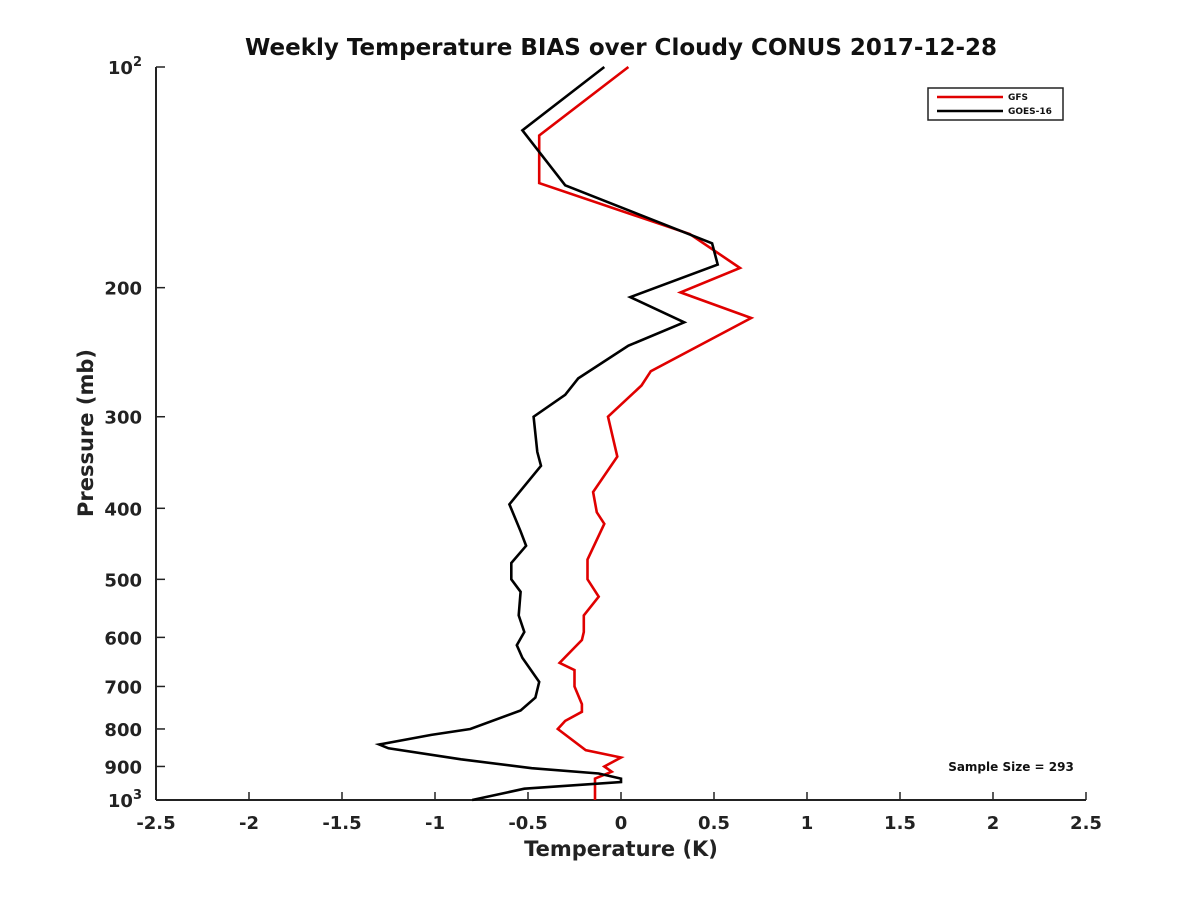 The width and height of the screenshot is (1200, 900). What do you see at coordinates (621, 823) in the screenshot?
I see `x-tick-label: 0` at bounding box center [621, 823].